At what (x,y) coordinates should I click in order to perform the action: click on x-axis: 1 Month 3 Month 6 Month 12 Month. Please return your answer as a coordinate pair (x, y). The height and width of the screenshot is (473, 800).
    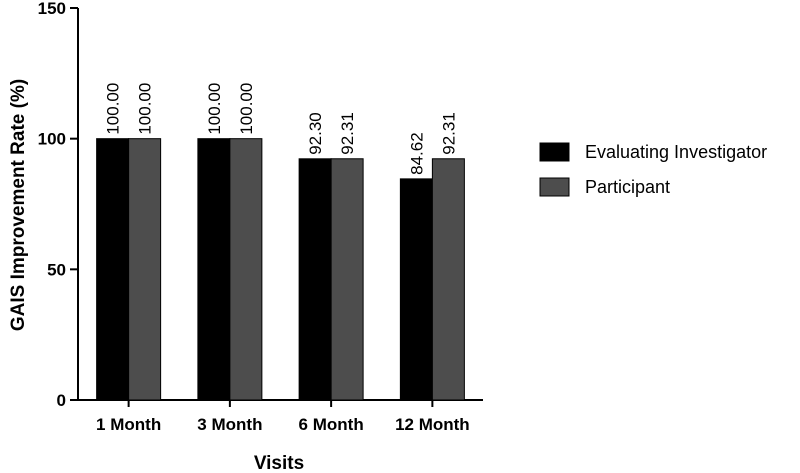
    Looking at the image, I should click on (280, 416).